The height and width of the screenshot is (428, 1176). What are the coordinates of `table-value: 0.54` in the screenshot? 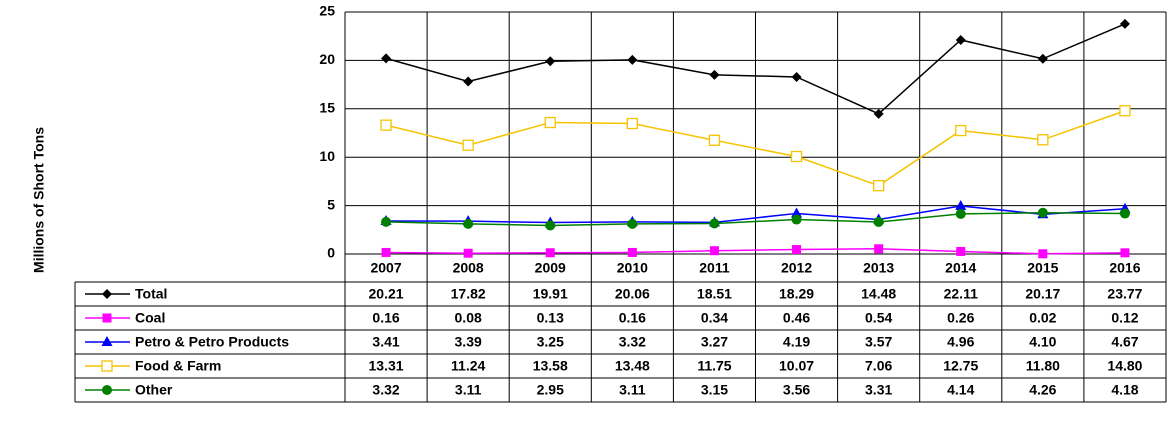 It's located at (878, 318).